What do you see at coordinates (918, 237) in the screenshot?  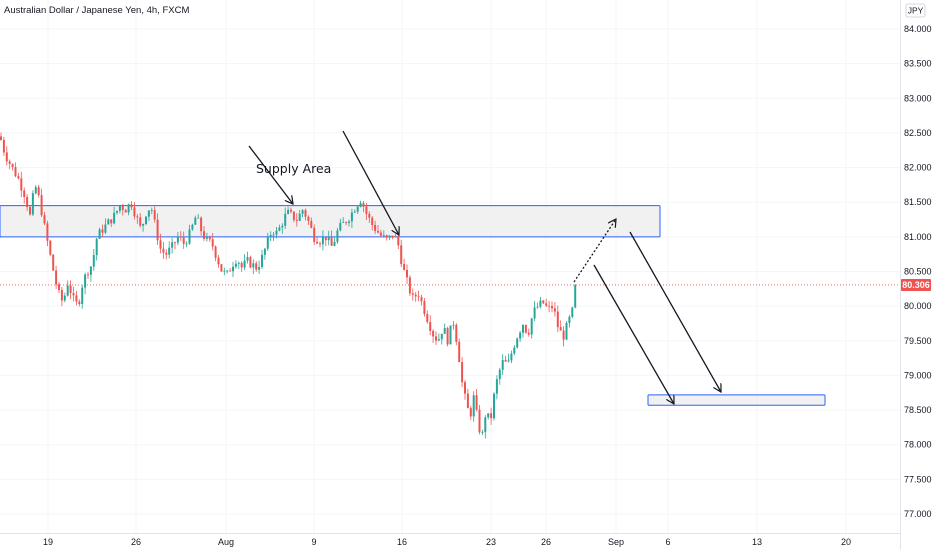 I see `price-tick-label: 81.000` at bounding box center [918, 237].